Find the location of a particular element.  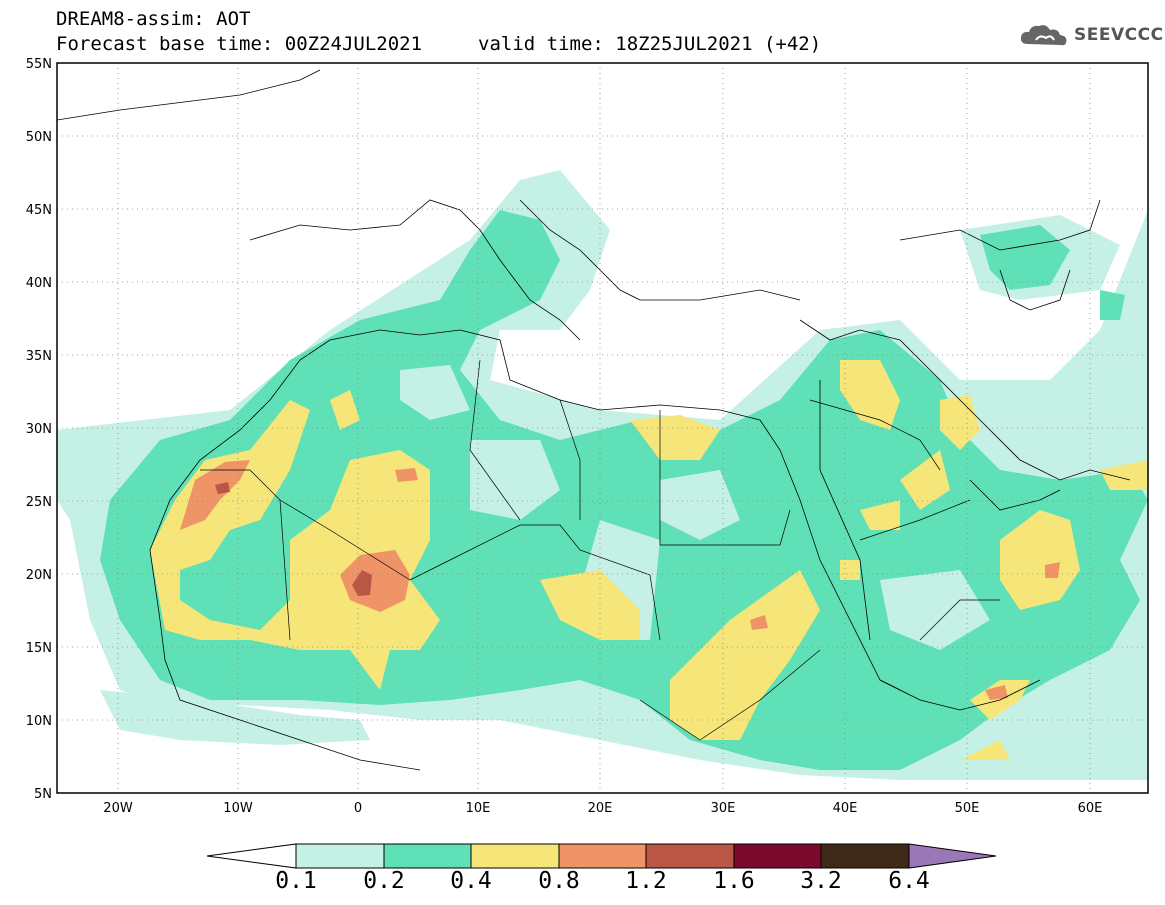

lat-label-25n: 25N is located at coordinates (39, 502).